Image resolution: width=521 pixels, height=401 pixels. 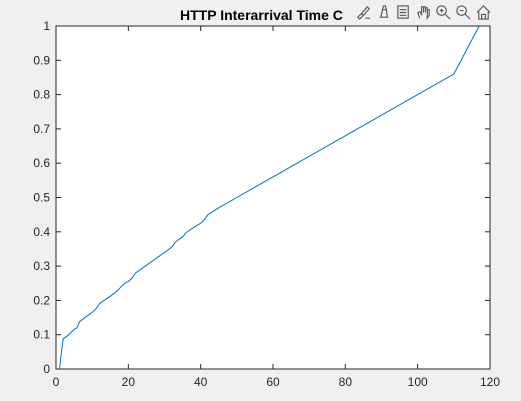 What do you see at coordinates (41, 198) in the screenshot?
I see `y-tick-label: 0.5` at bounding box center [41, 198].